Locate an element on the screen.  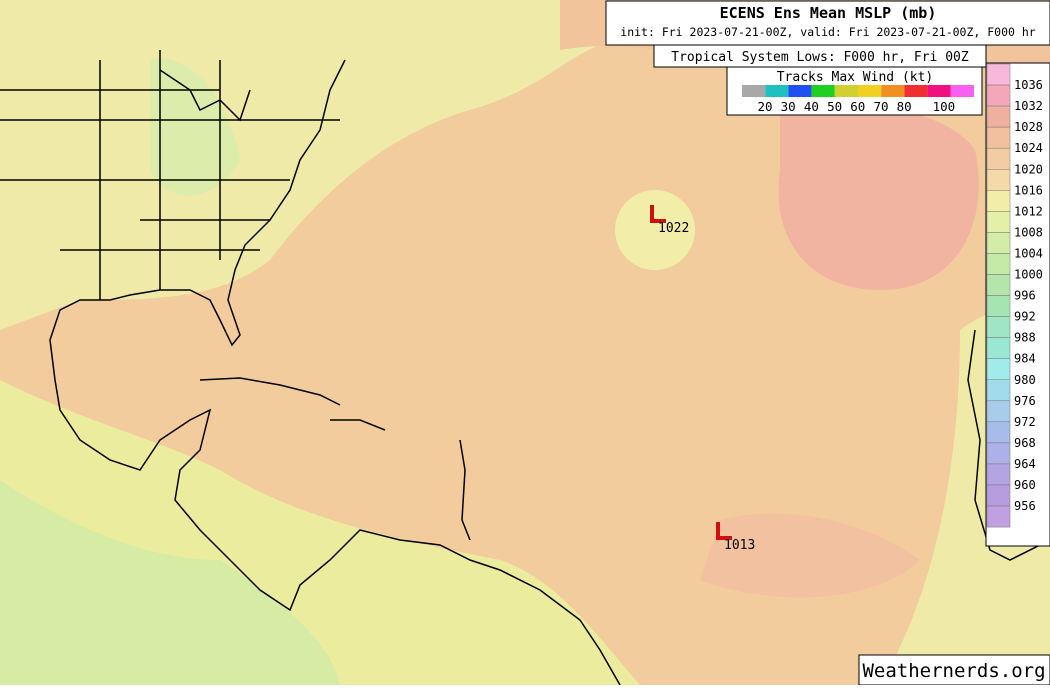
wind-legend: 20 30 40 50 60 70 80 100 is located at coordinates (858, 99).